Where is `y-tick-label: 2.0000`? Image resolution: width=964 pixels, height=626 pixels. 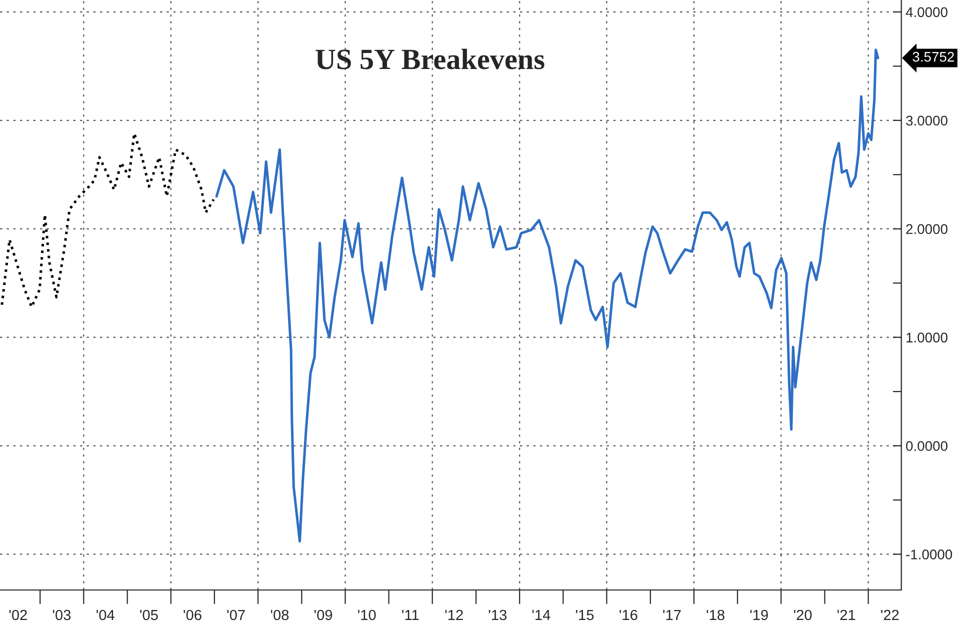
y-tick-label: 2.0000 is located at coordinates (927, 229).